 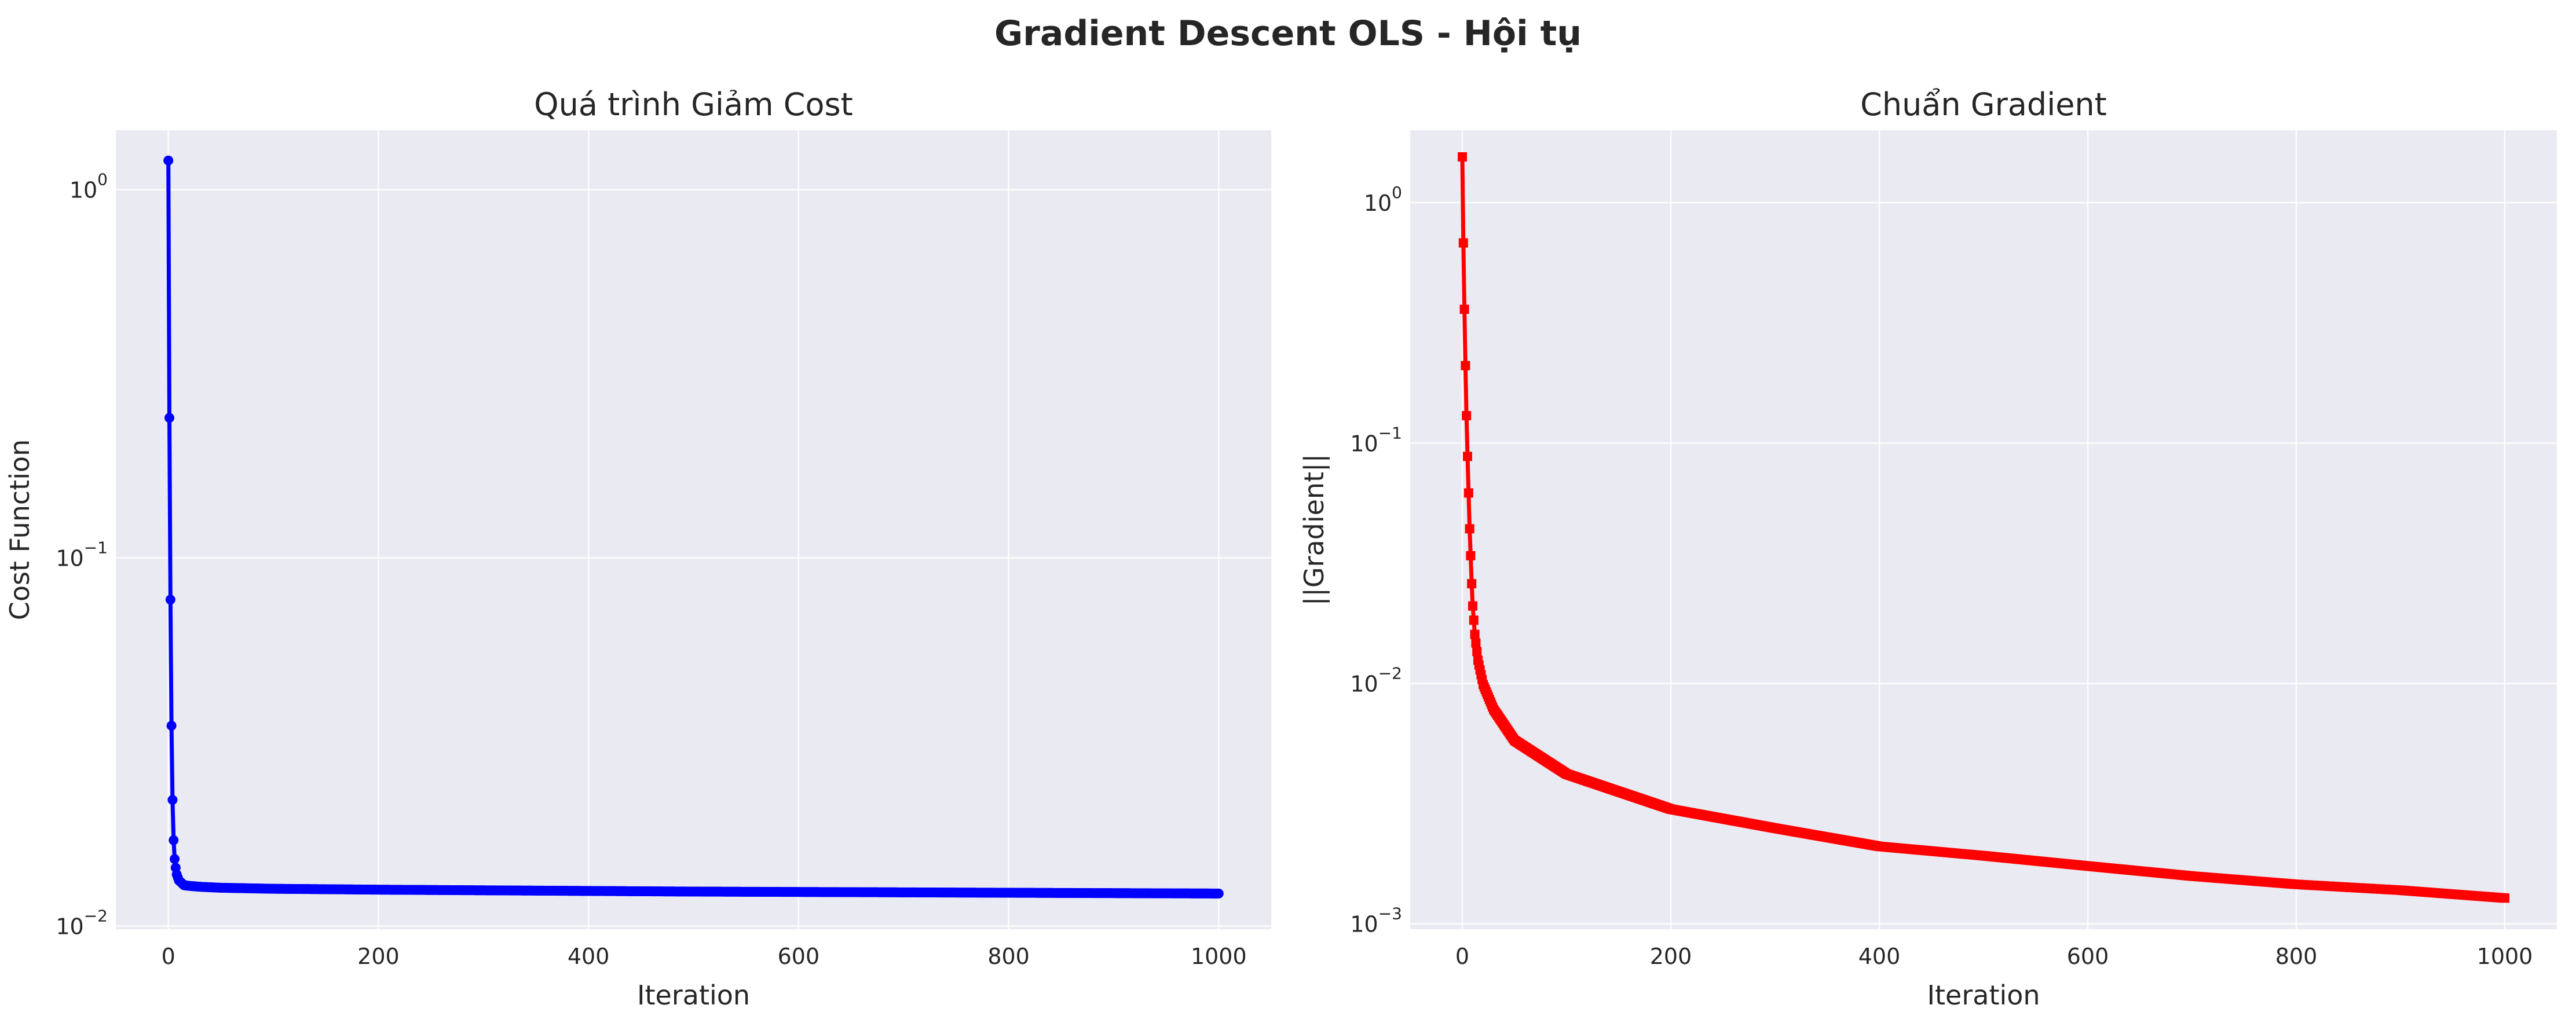 I want to click on cost-x-tick-label: 600, so click(x=799, y=957).